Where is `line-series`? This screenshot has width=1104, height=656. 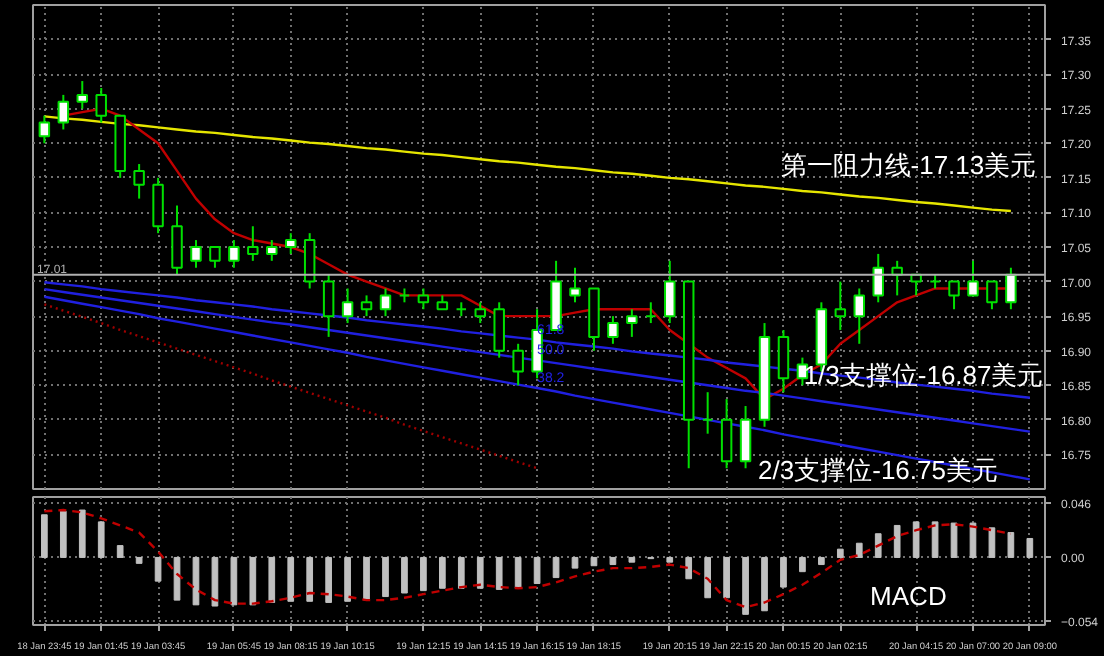 line-series is located at coordinates (291, 386).